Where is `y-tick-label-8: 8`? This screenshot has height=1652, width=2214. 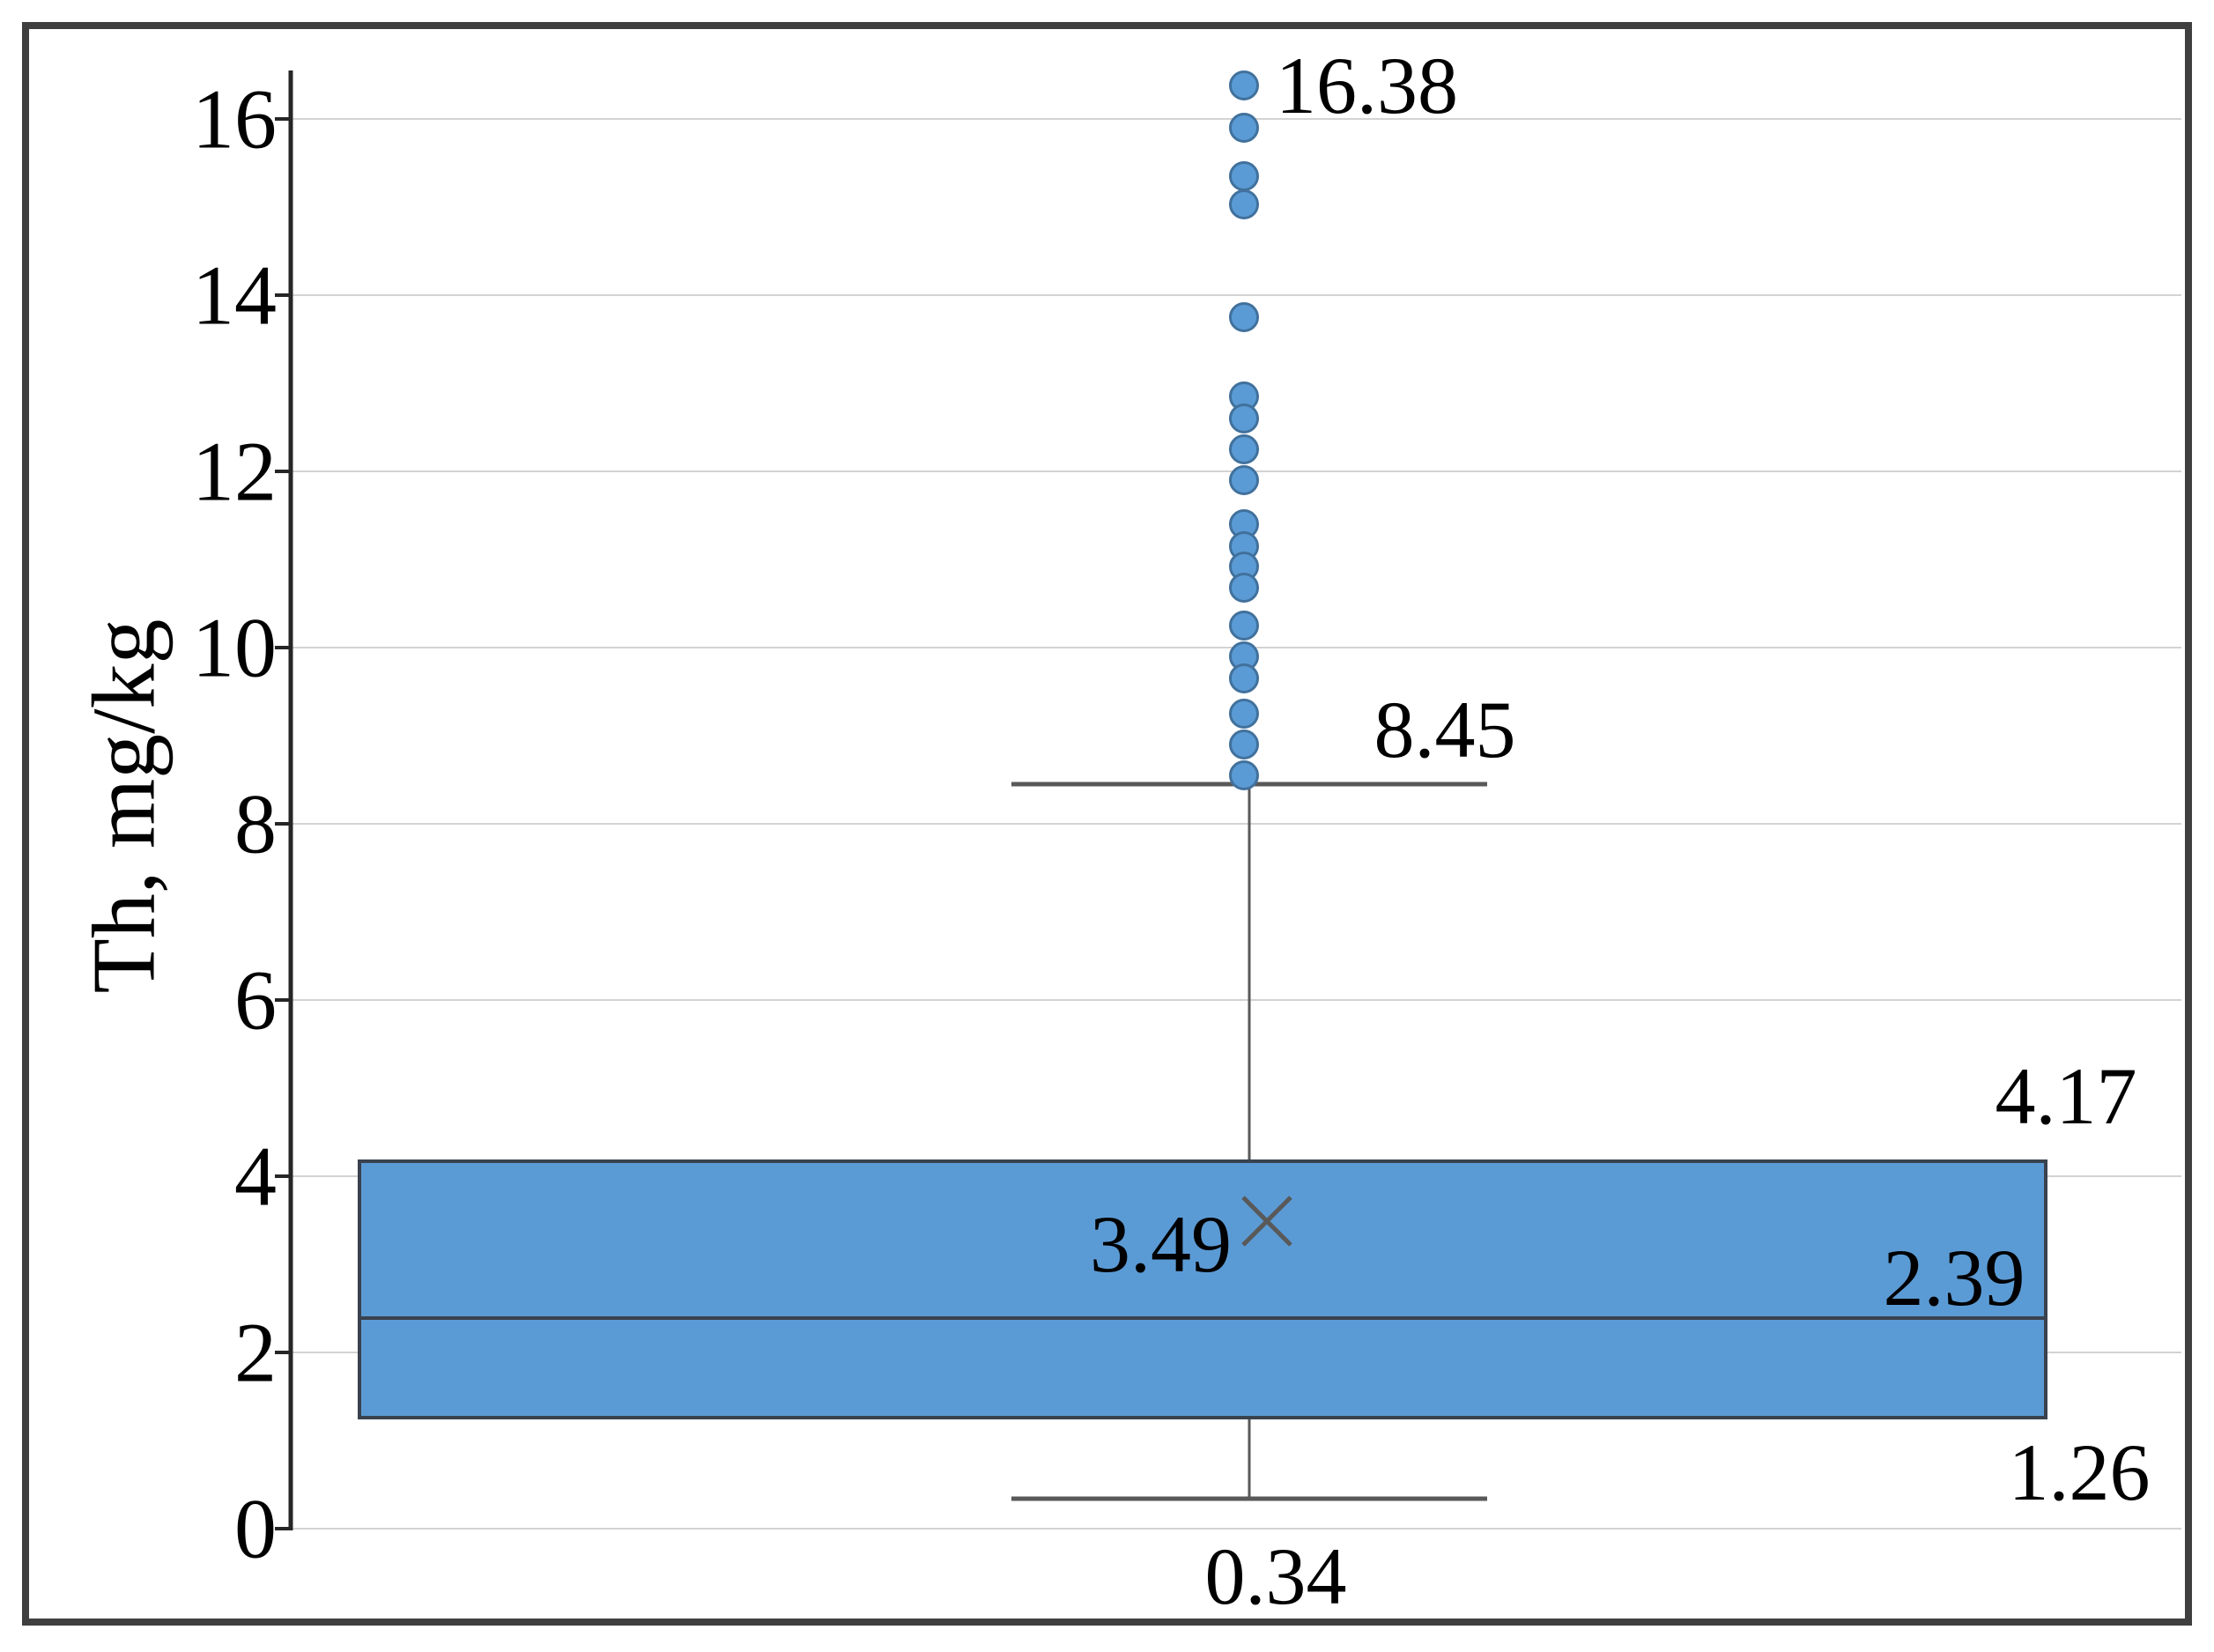
y-tick-label-8: 8 is located at coordinates (255, 824).